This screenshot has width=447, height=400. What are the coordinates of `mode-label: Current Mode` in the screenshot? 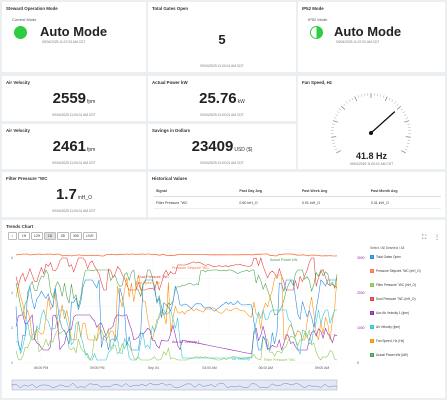 It's located at (24, 19).